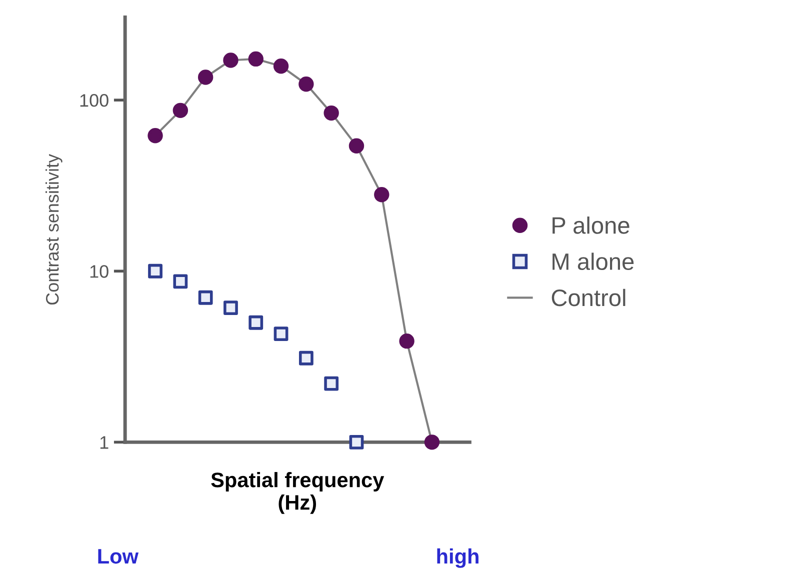 The width and height of the screenshot is (807, 575). Describe the element at coordinates (104, 442) in the screenshot. I see `y-tick-label: 1` at that location.